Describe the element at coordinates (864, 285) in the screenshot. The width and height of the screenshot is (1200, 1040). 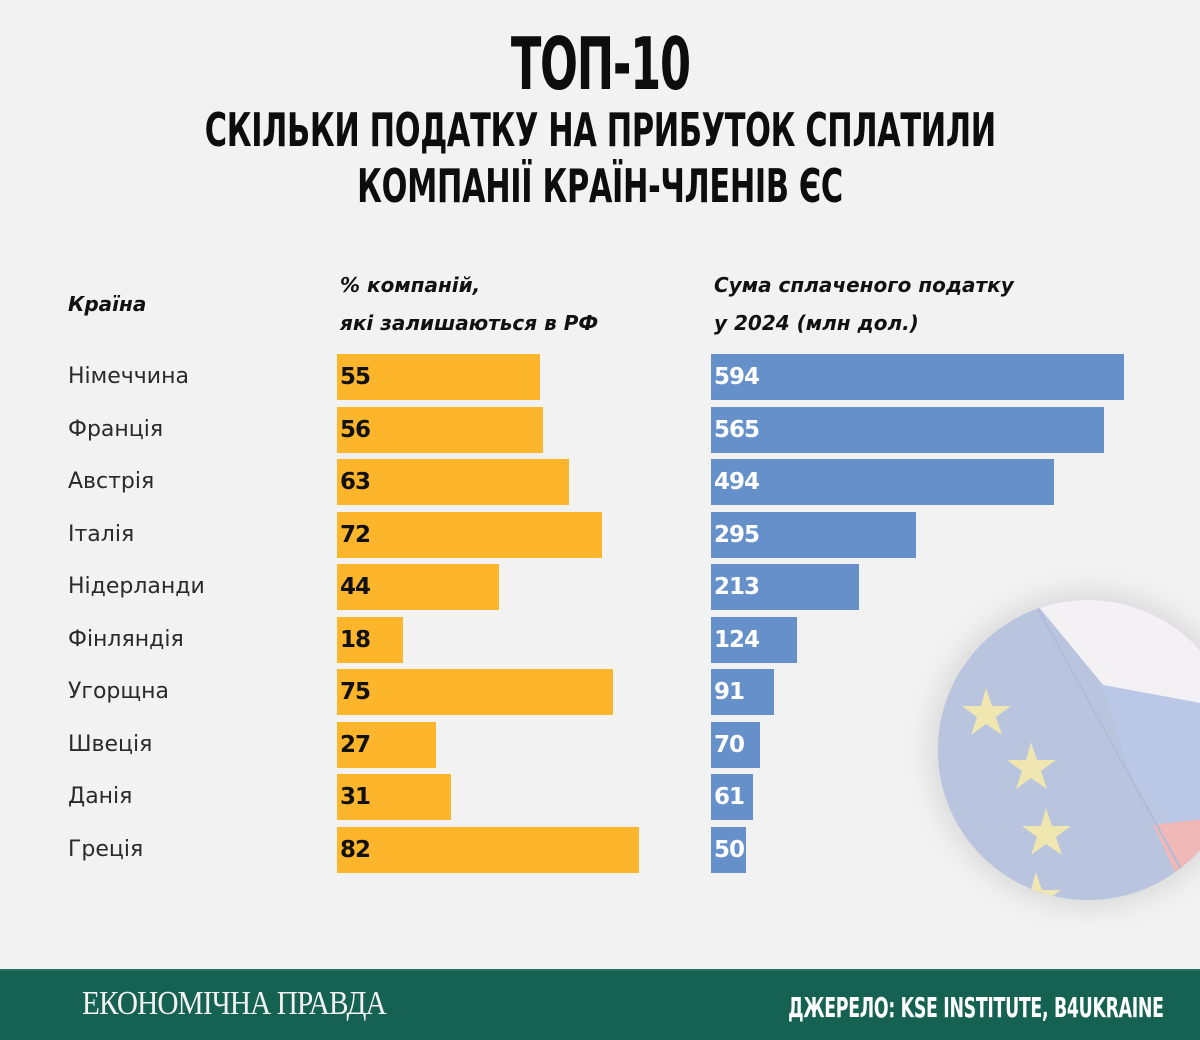
I see `header-sum-line-1: Сума сплаченого податку` at that location.